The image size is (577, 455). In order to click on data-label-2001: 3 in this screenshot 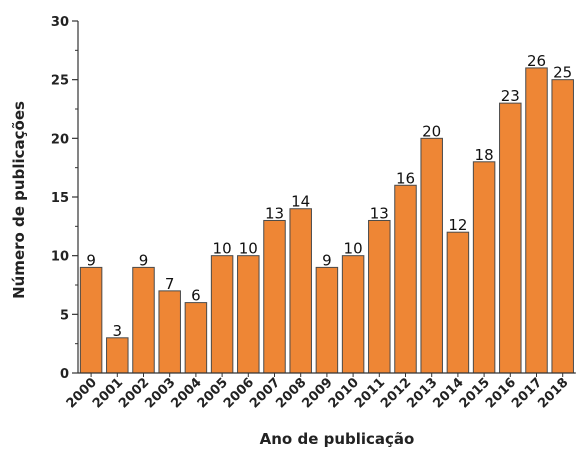, I will do `click(118, 331)`.